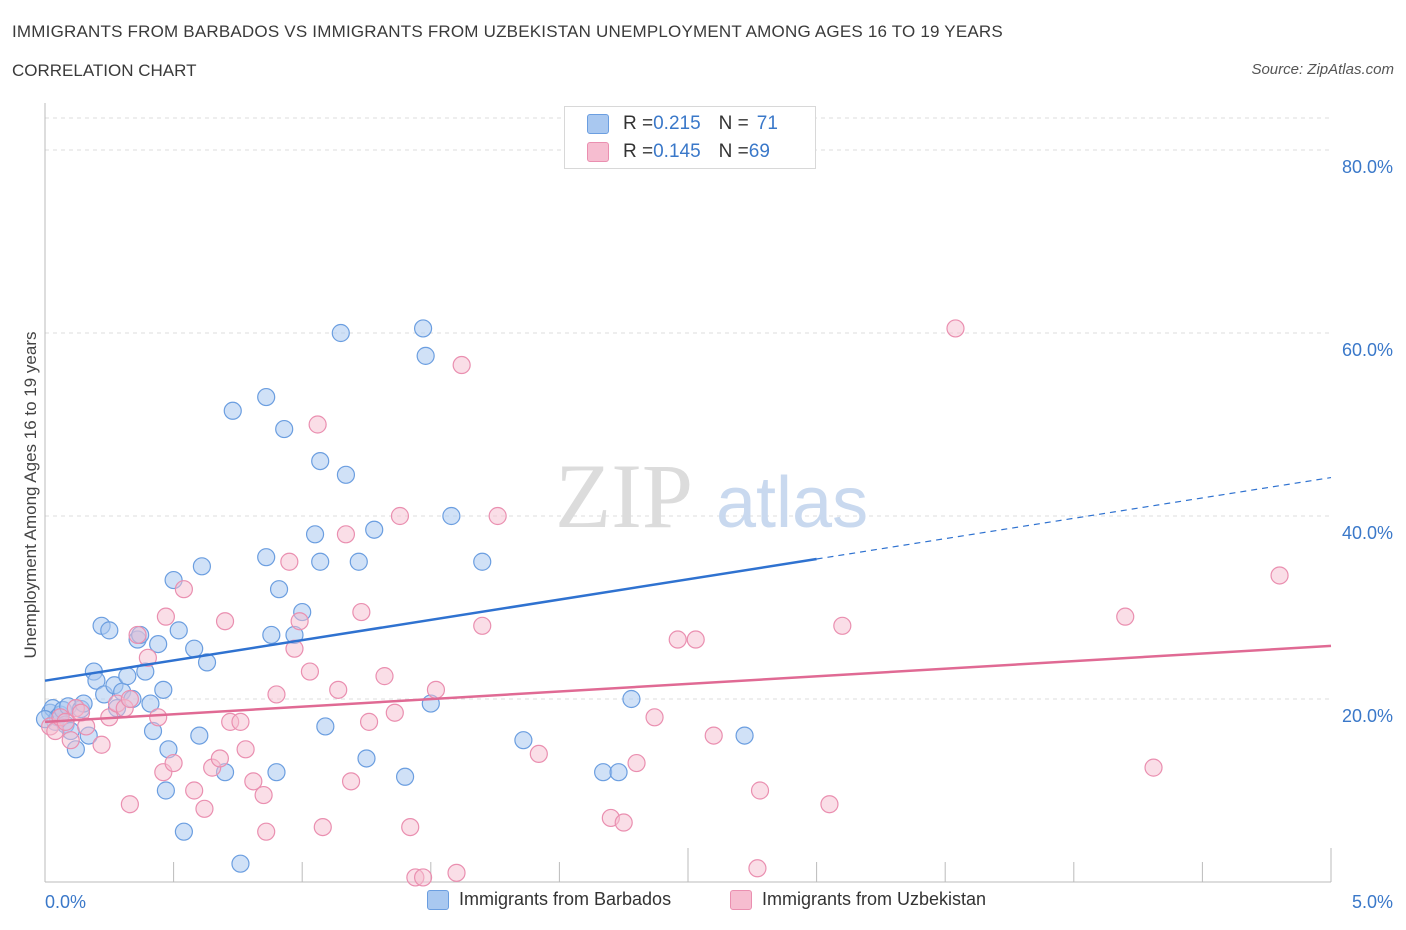 The width and height of the screenshot is (1406, 930). What do you see at coordinates (792, 503) in the screenshot?
I see `watermark-atlas: atlas` at bounding box center [792, 503].